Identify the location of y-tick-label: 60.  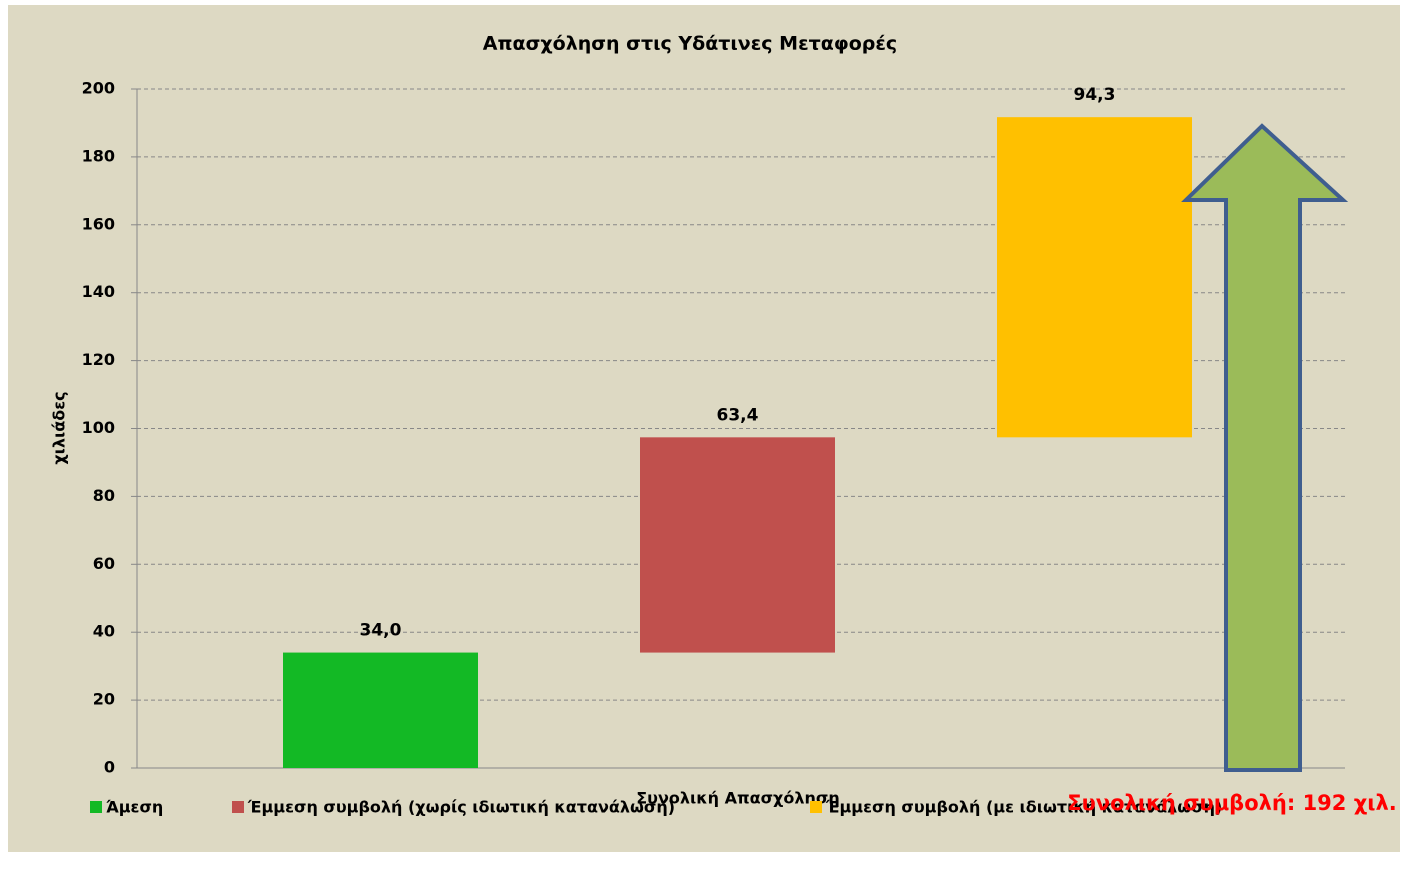
(104, 563).